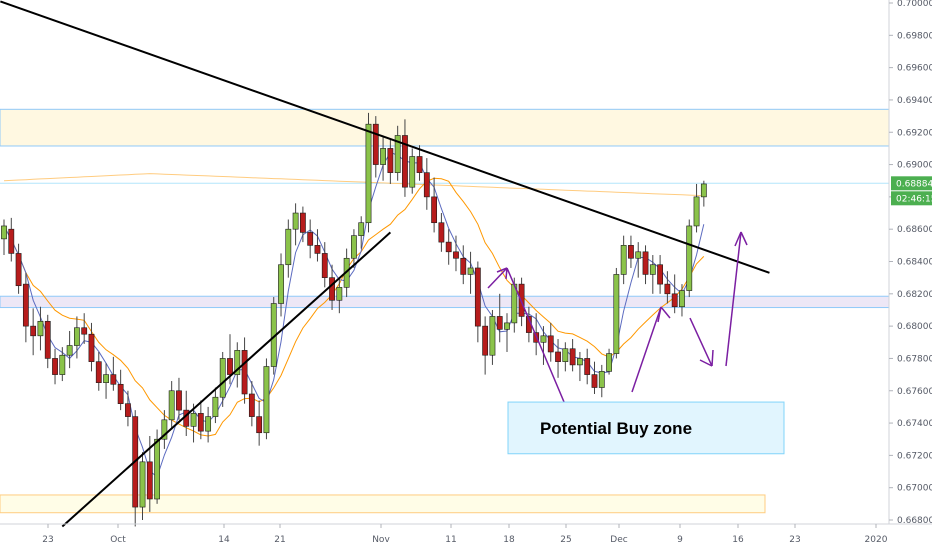  What do you see at coordinates (118, 540) in the screenshot?
I see `time-tick-label: Oct` at bounding box center [118, 540].